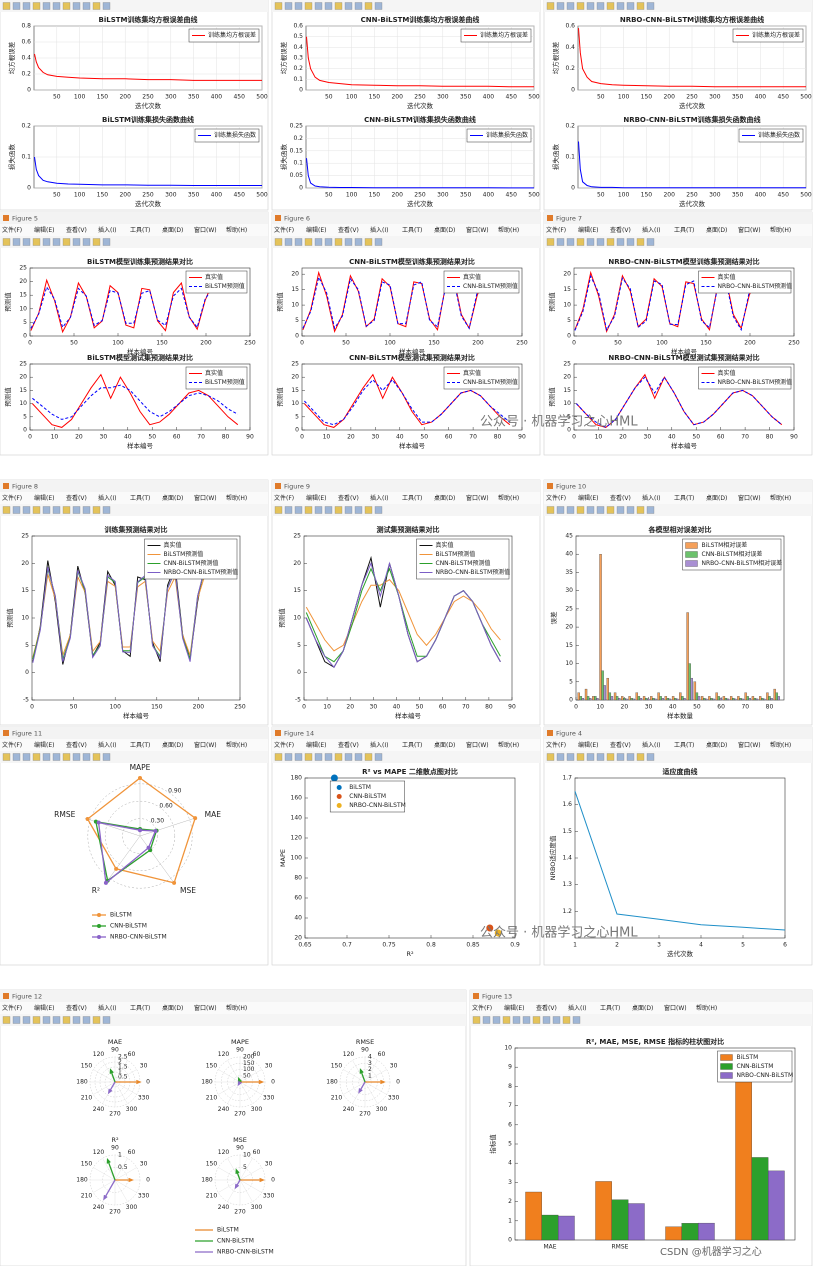  I want to click on x-tick-label: 400, so click(761, 195).